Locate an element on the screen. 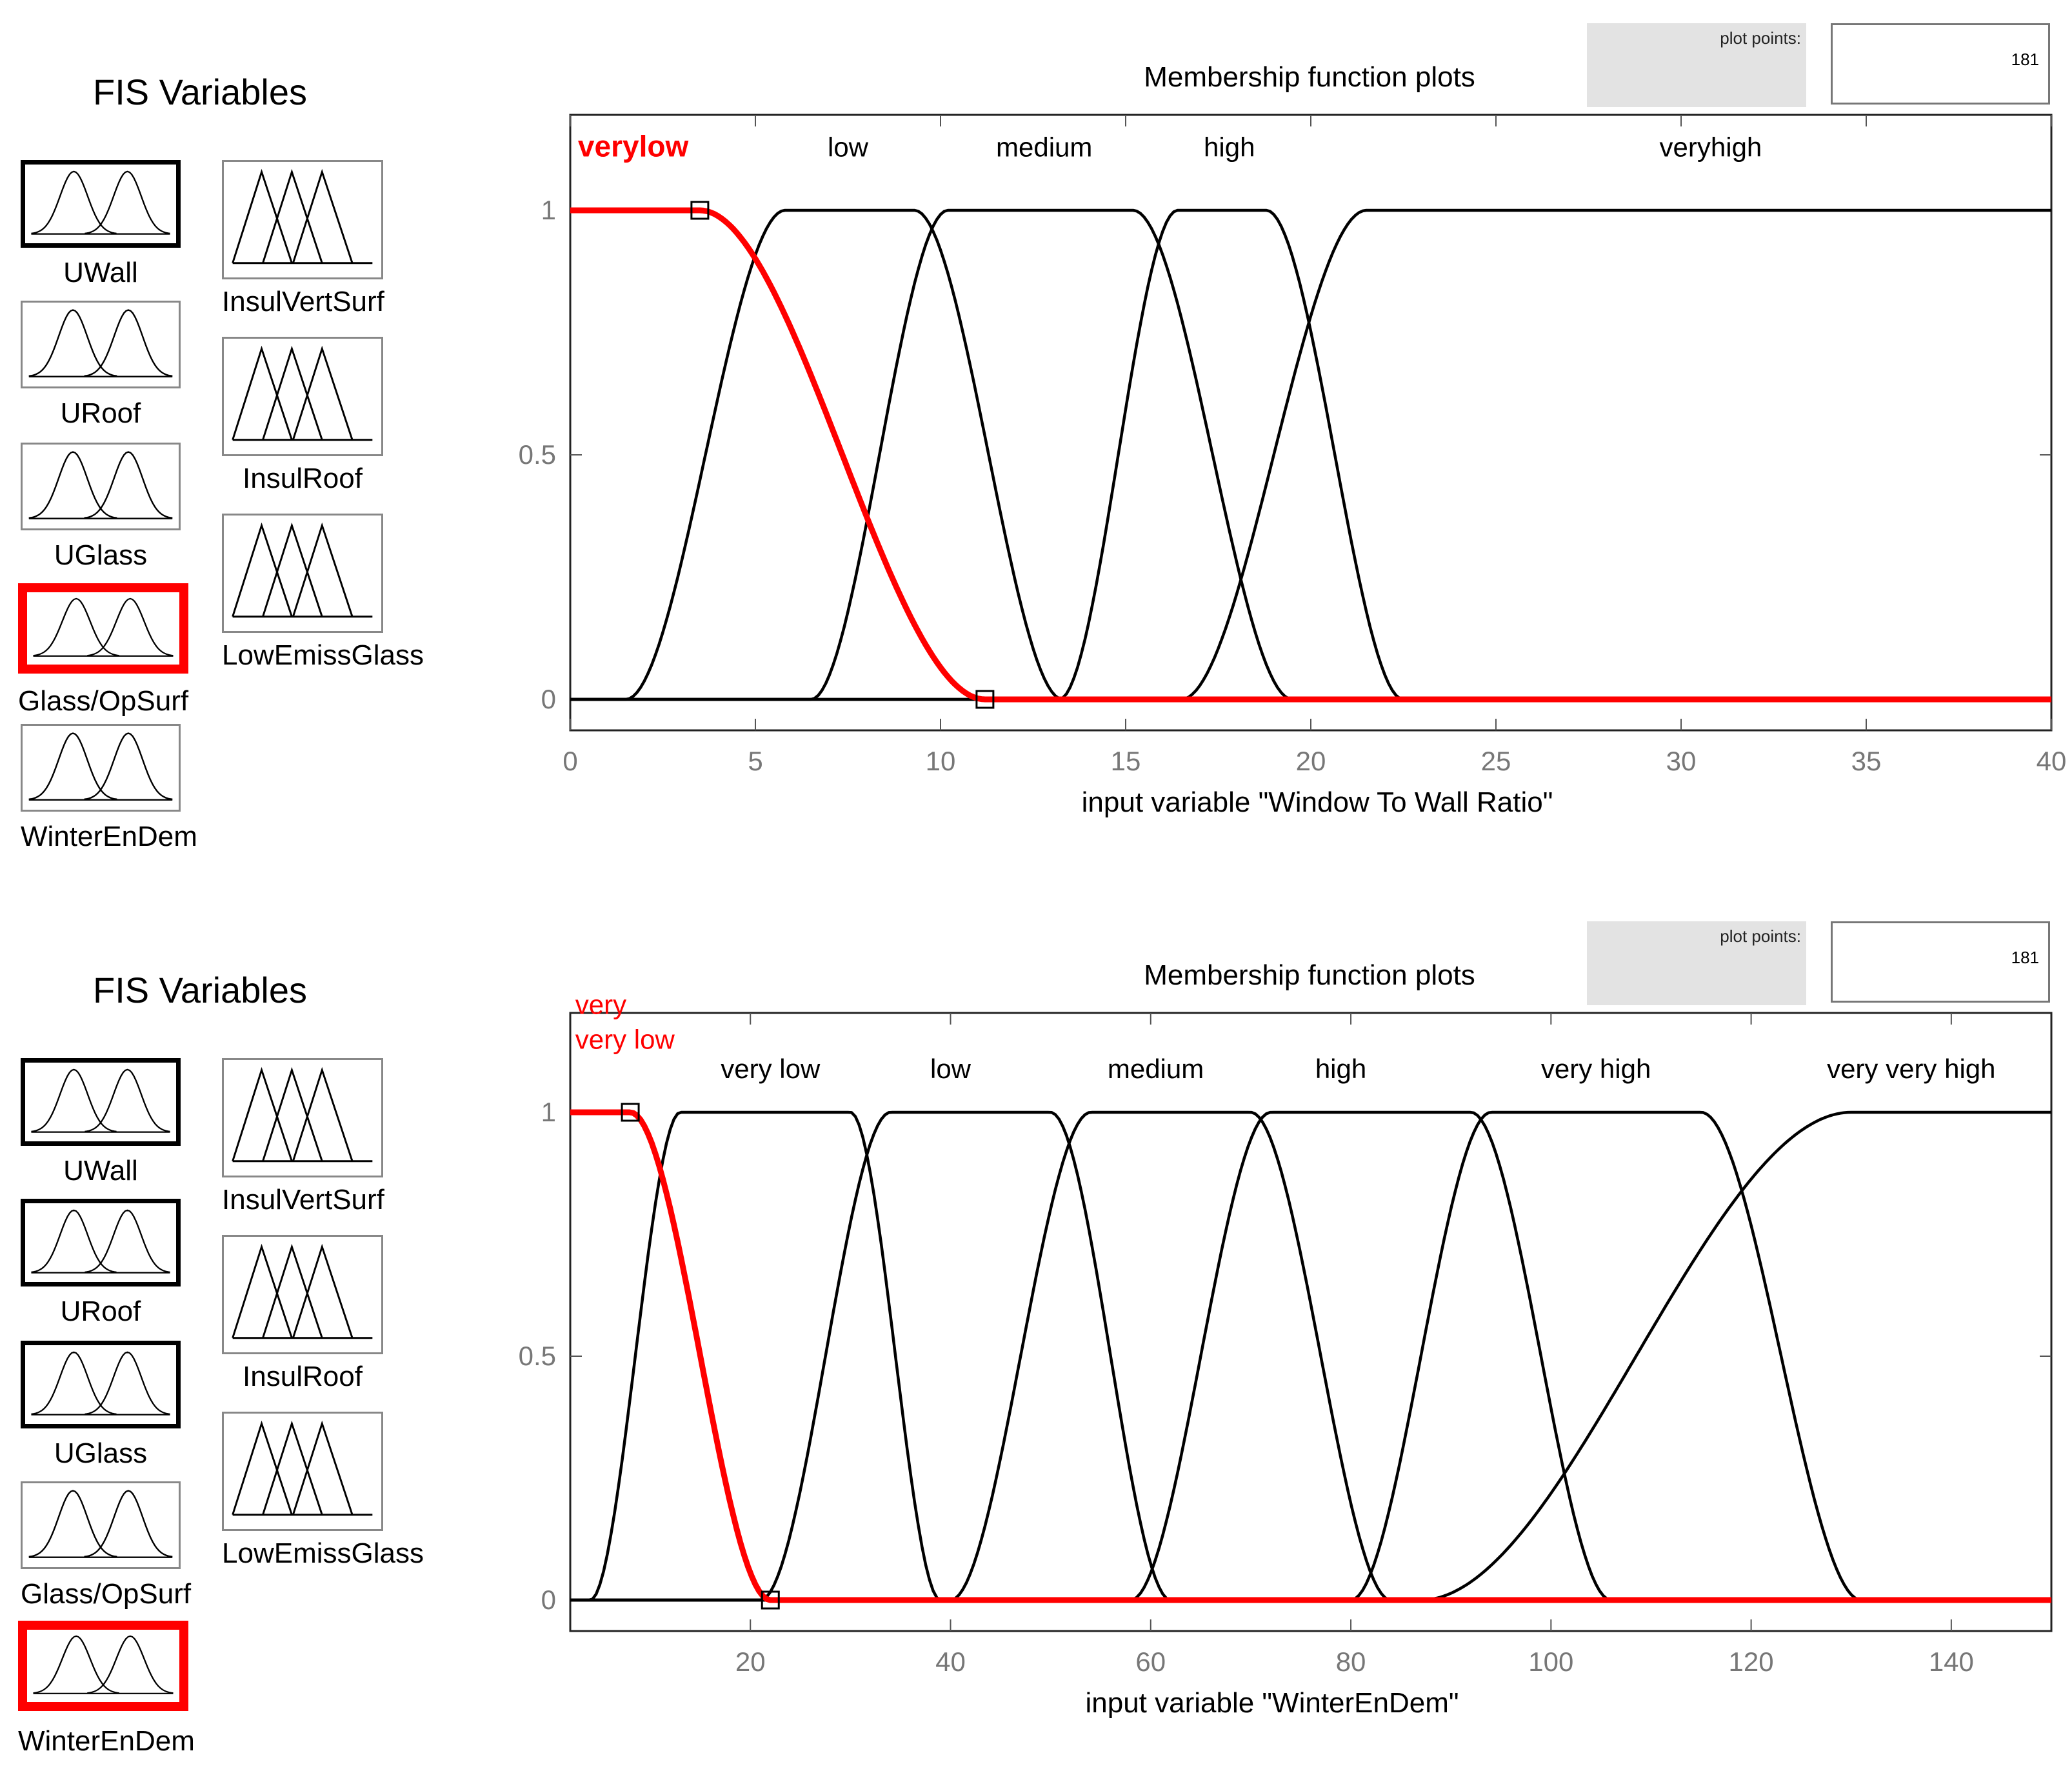  x-tick-label: 0 is located at coordinates (570, 761).